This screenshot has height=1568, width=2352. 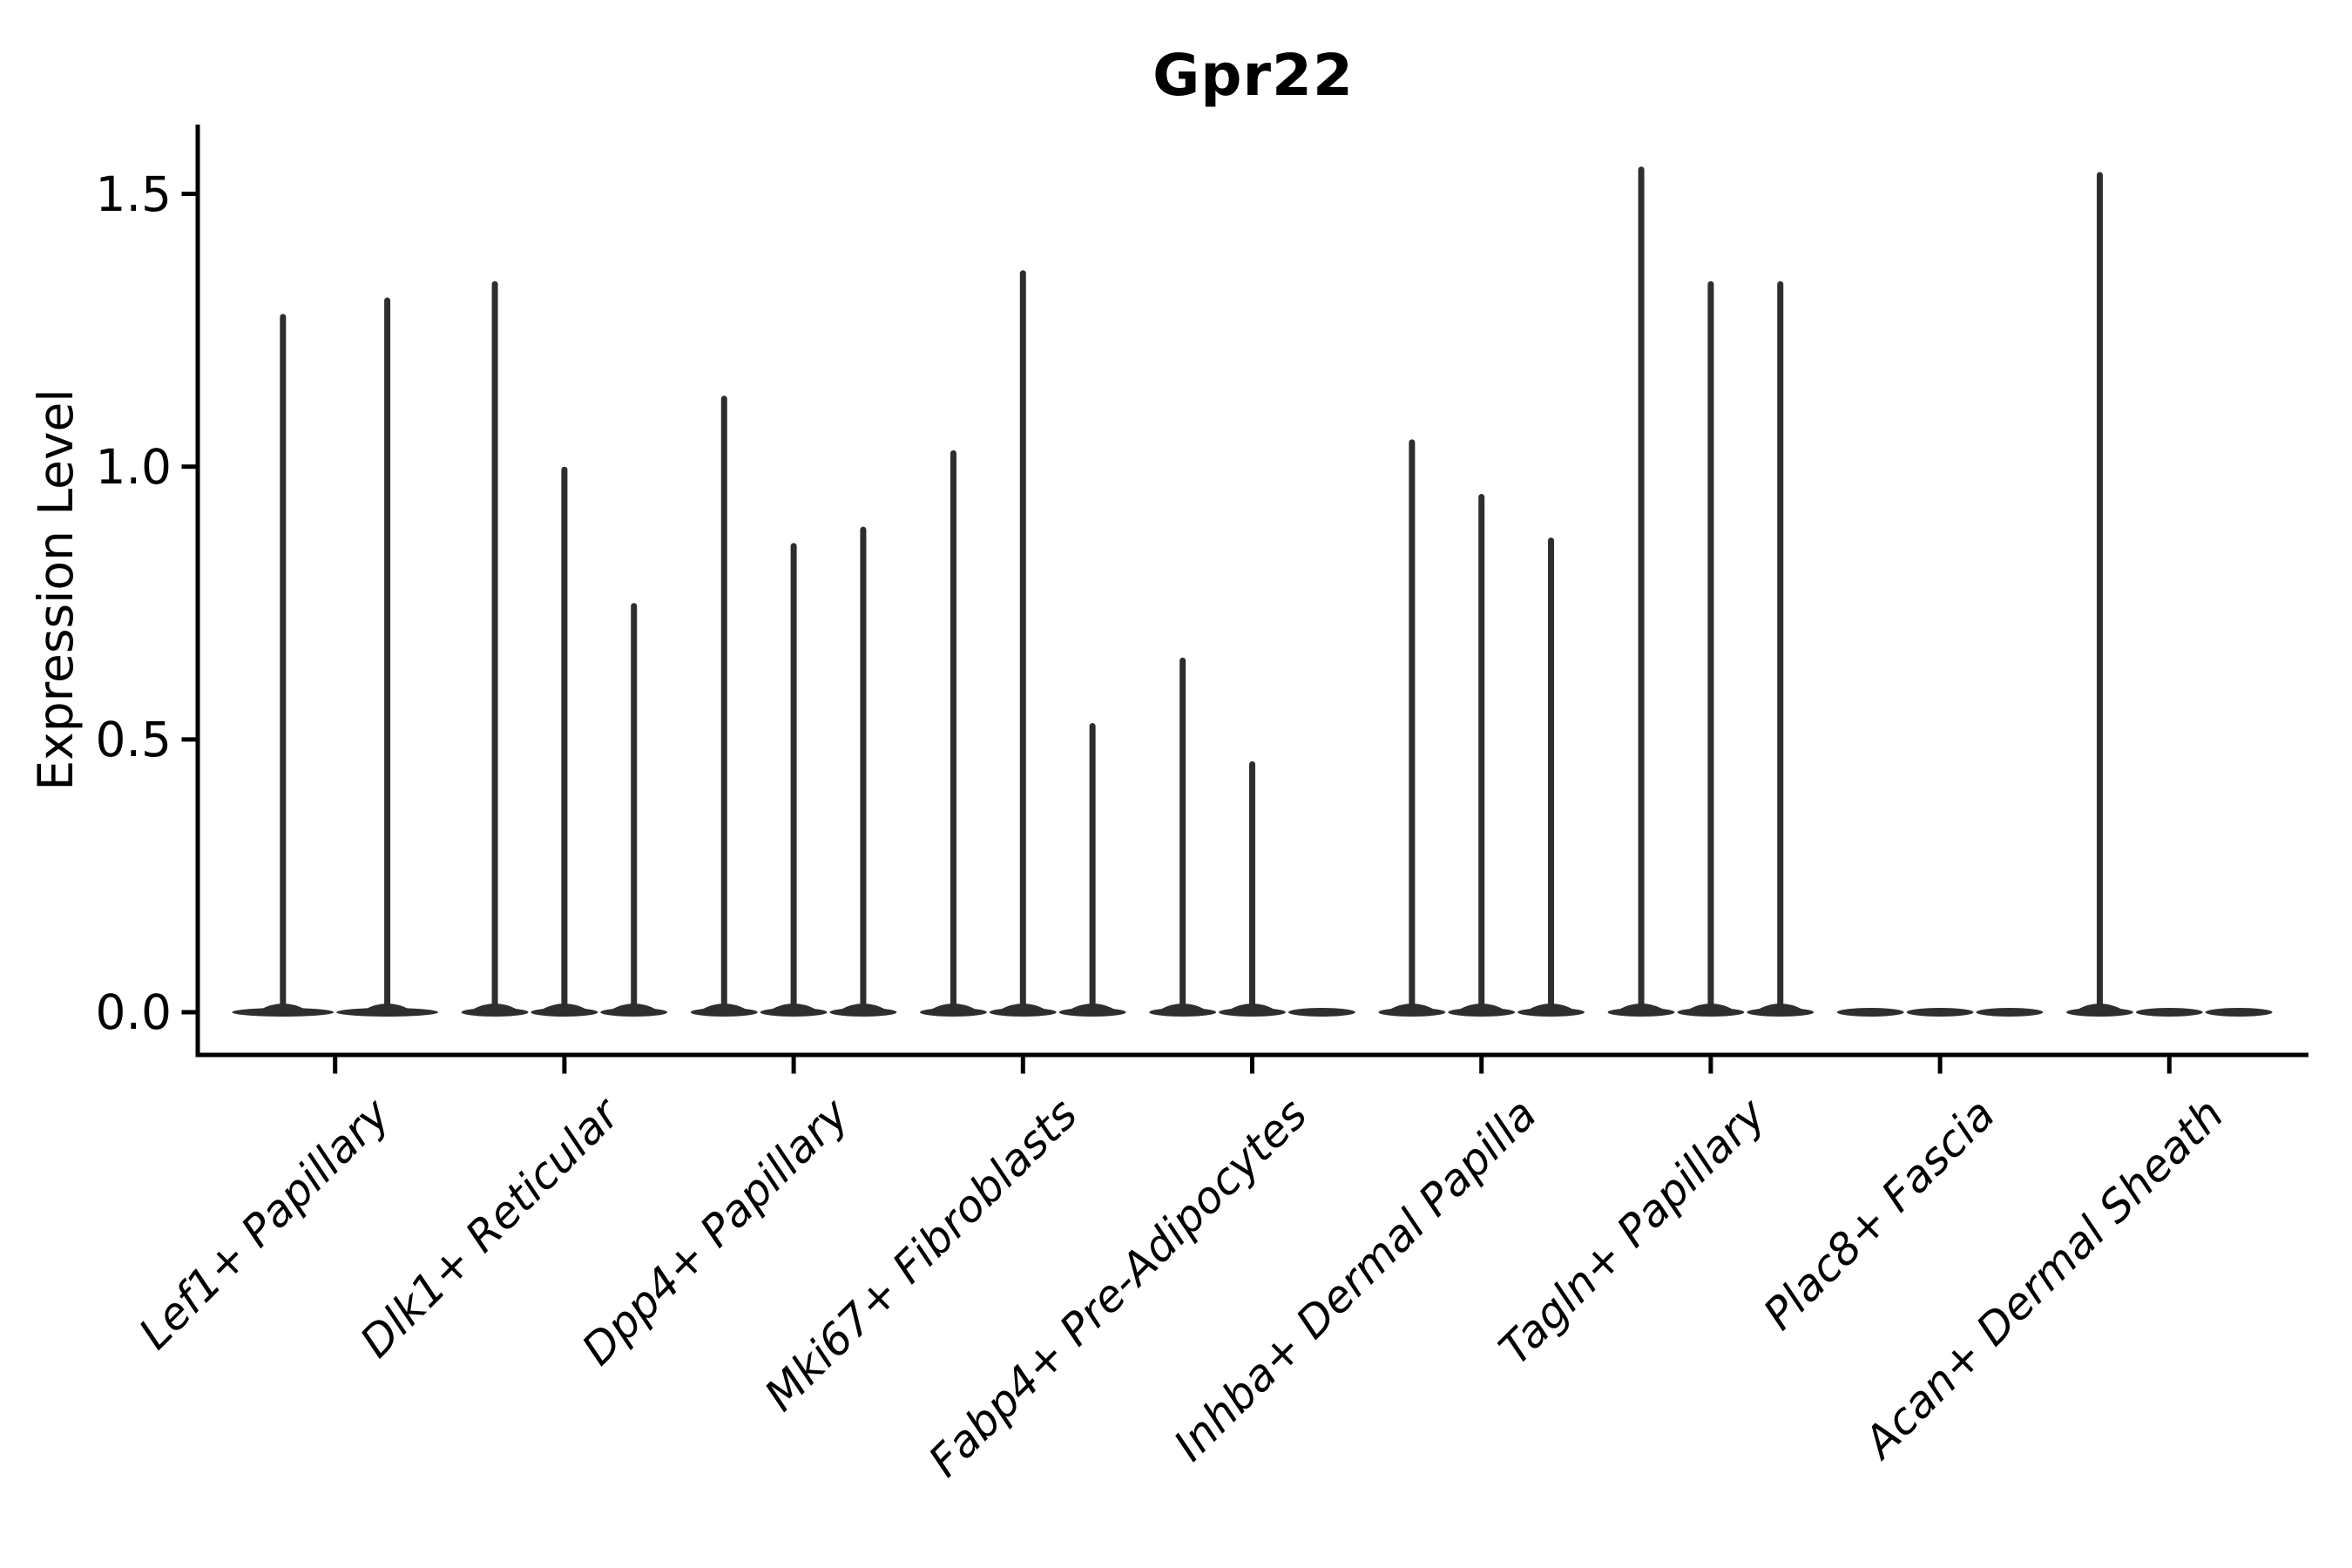 I want to click on y-tick-label: 0.5, so click(x=134, y=739).